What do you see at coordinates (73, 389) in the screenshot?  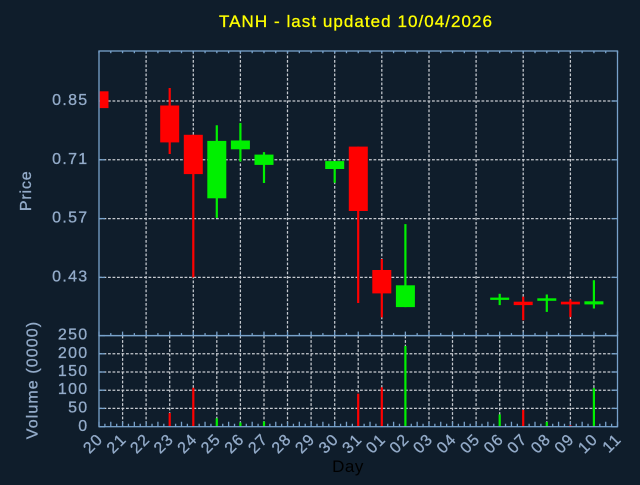 I see `svg-text: 100` at bounding box center [73, 389].